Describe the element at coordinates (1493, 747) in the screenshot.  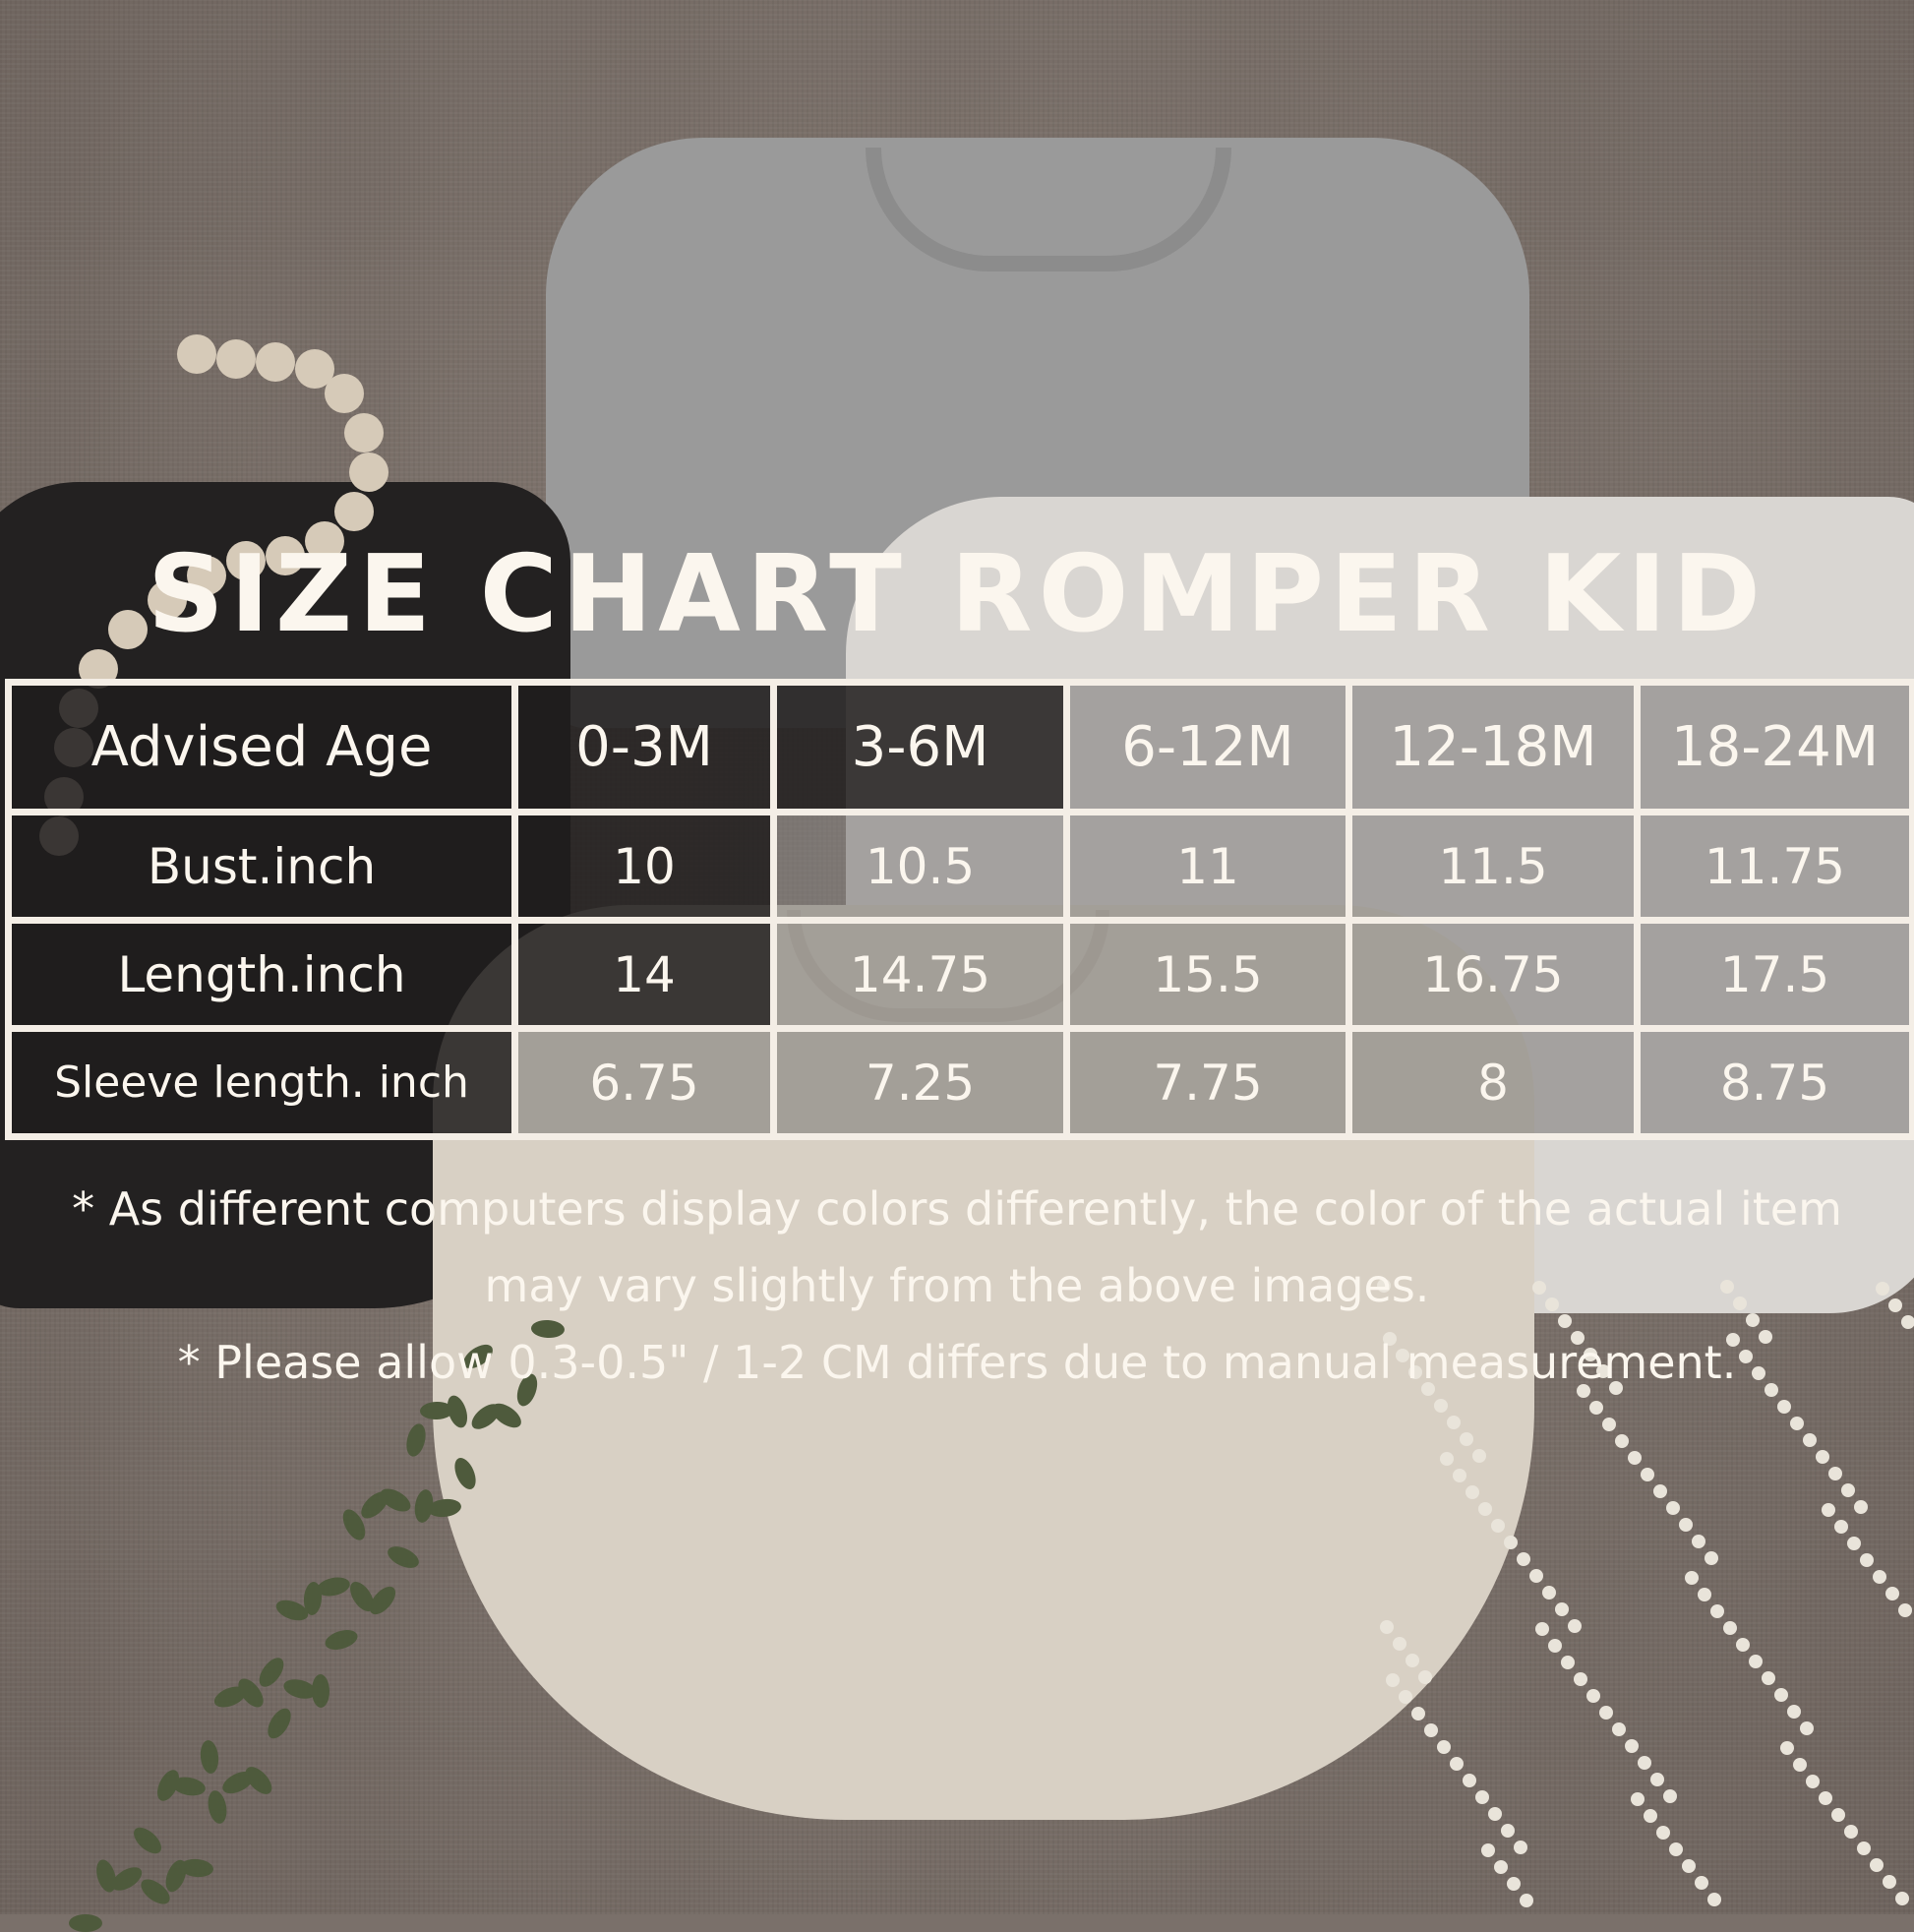
I see `size-header: 12-18M` at that location.